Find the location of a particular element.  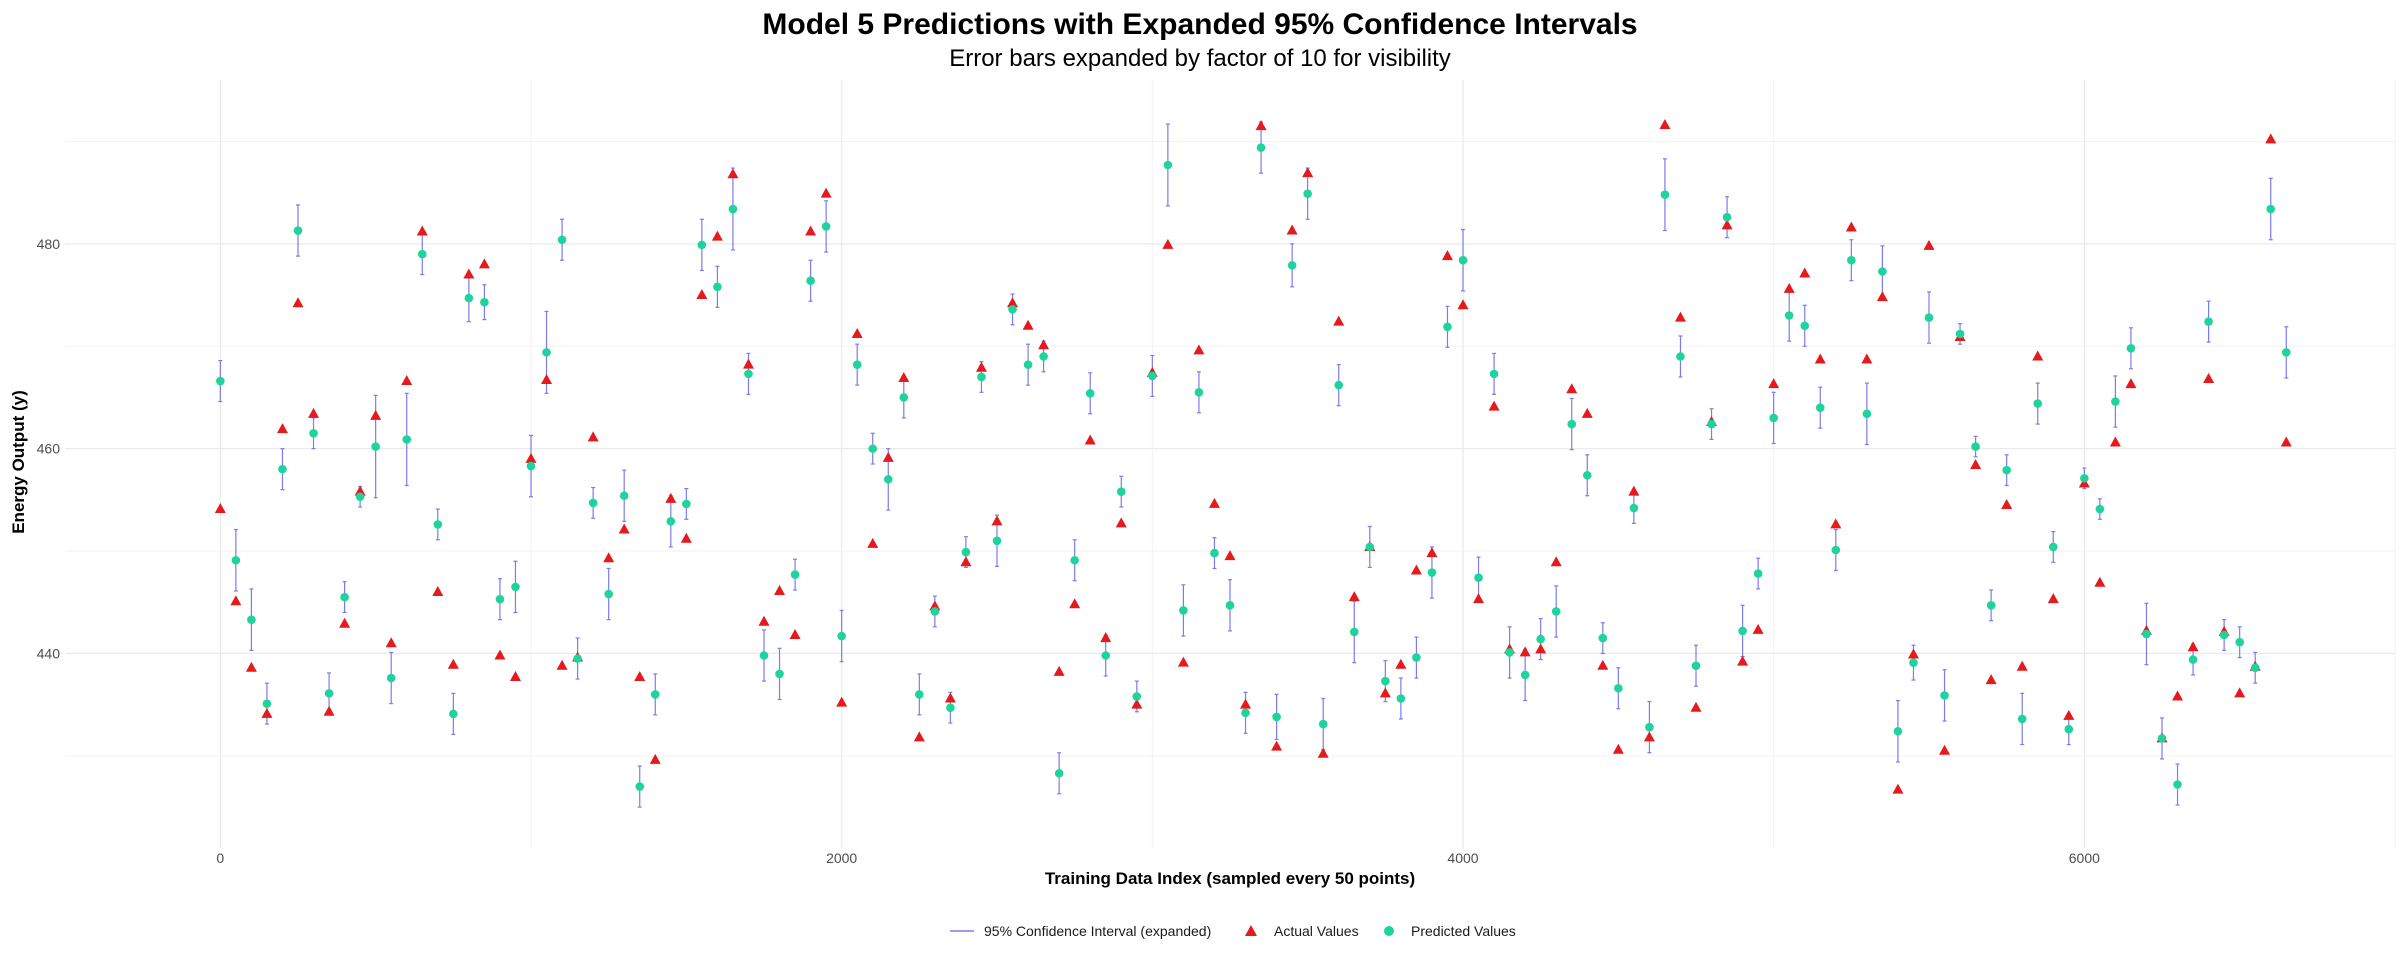

y-tick-label: 460 is located at coordinates (49, 449).